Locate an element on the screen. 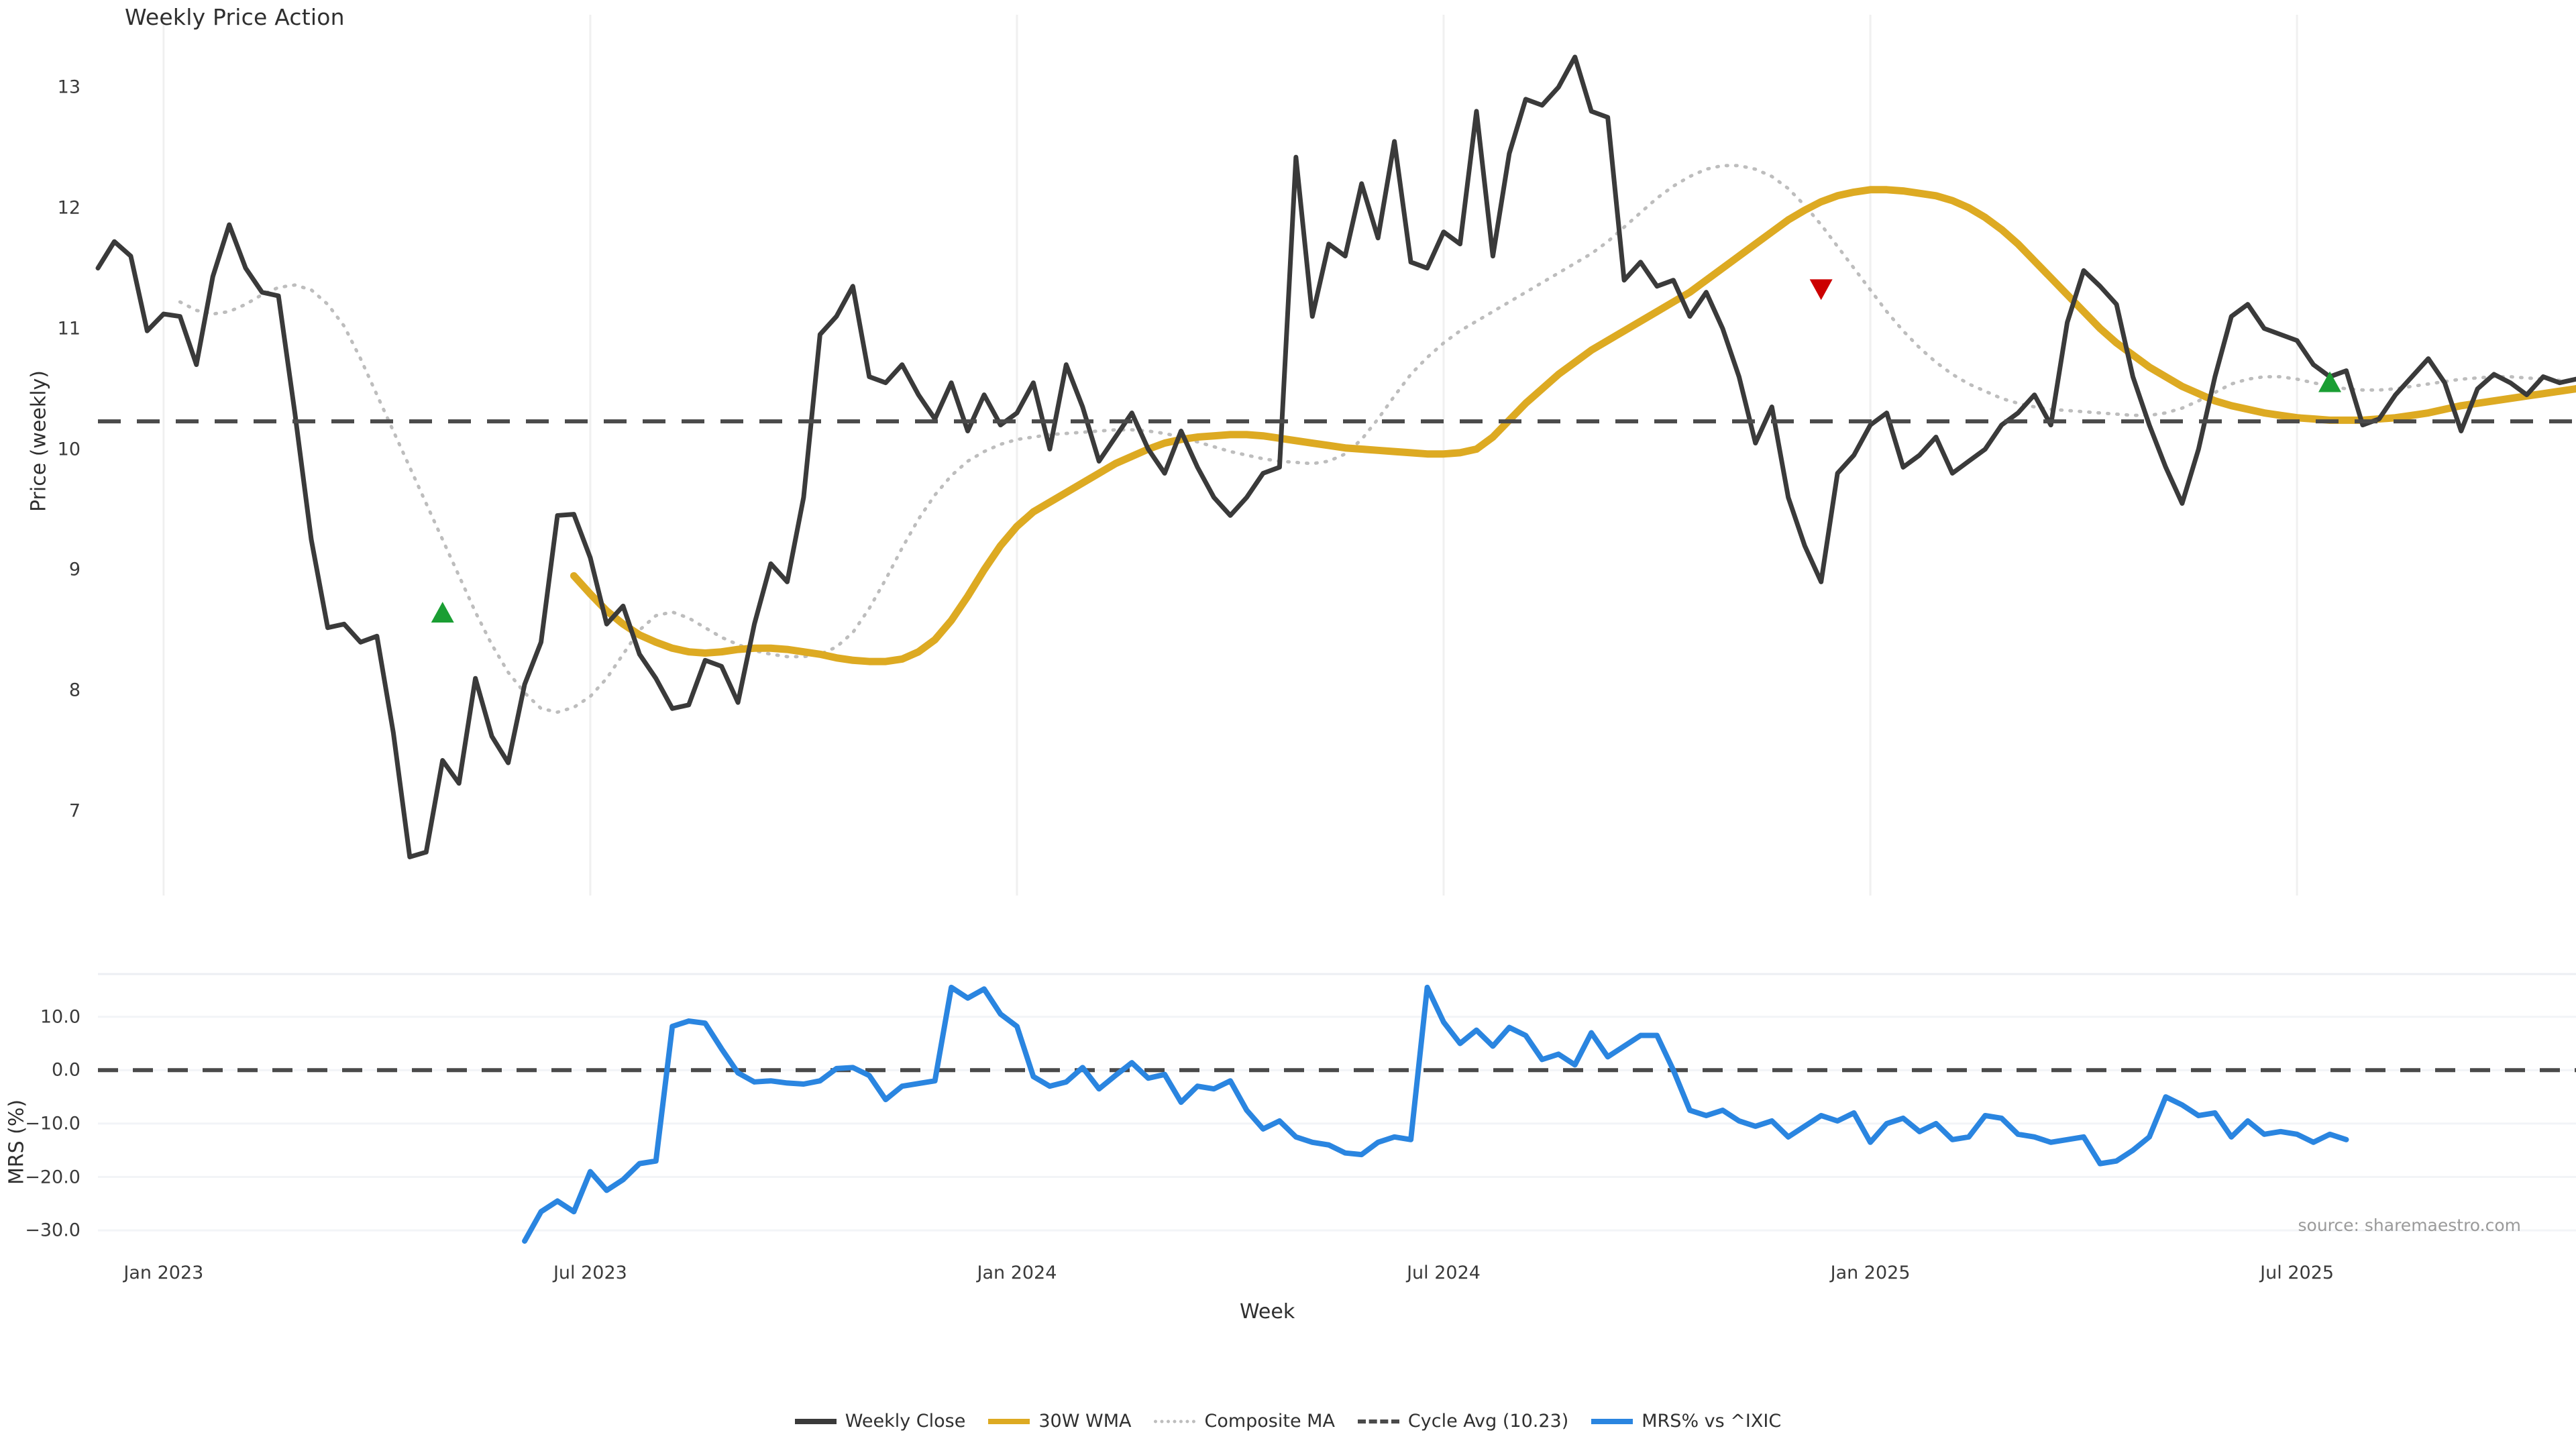 This screenshot has width=2576, height=1449. price-y-tick: 8 is located at coordinates (74, 690).